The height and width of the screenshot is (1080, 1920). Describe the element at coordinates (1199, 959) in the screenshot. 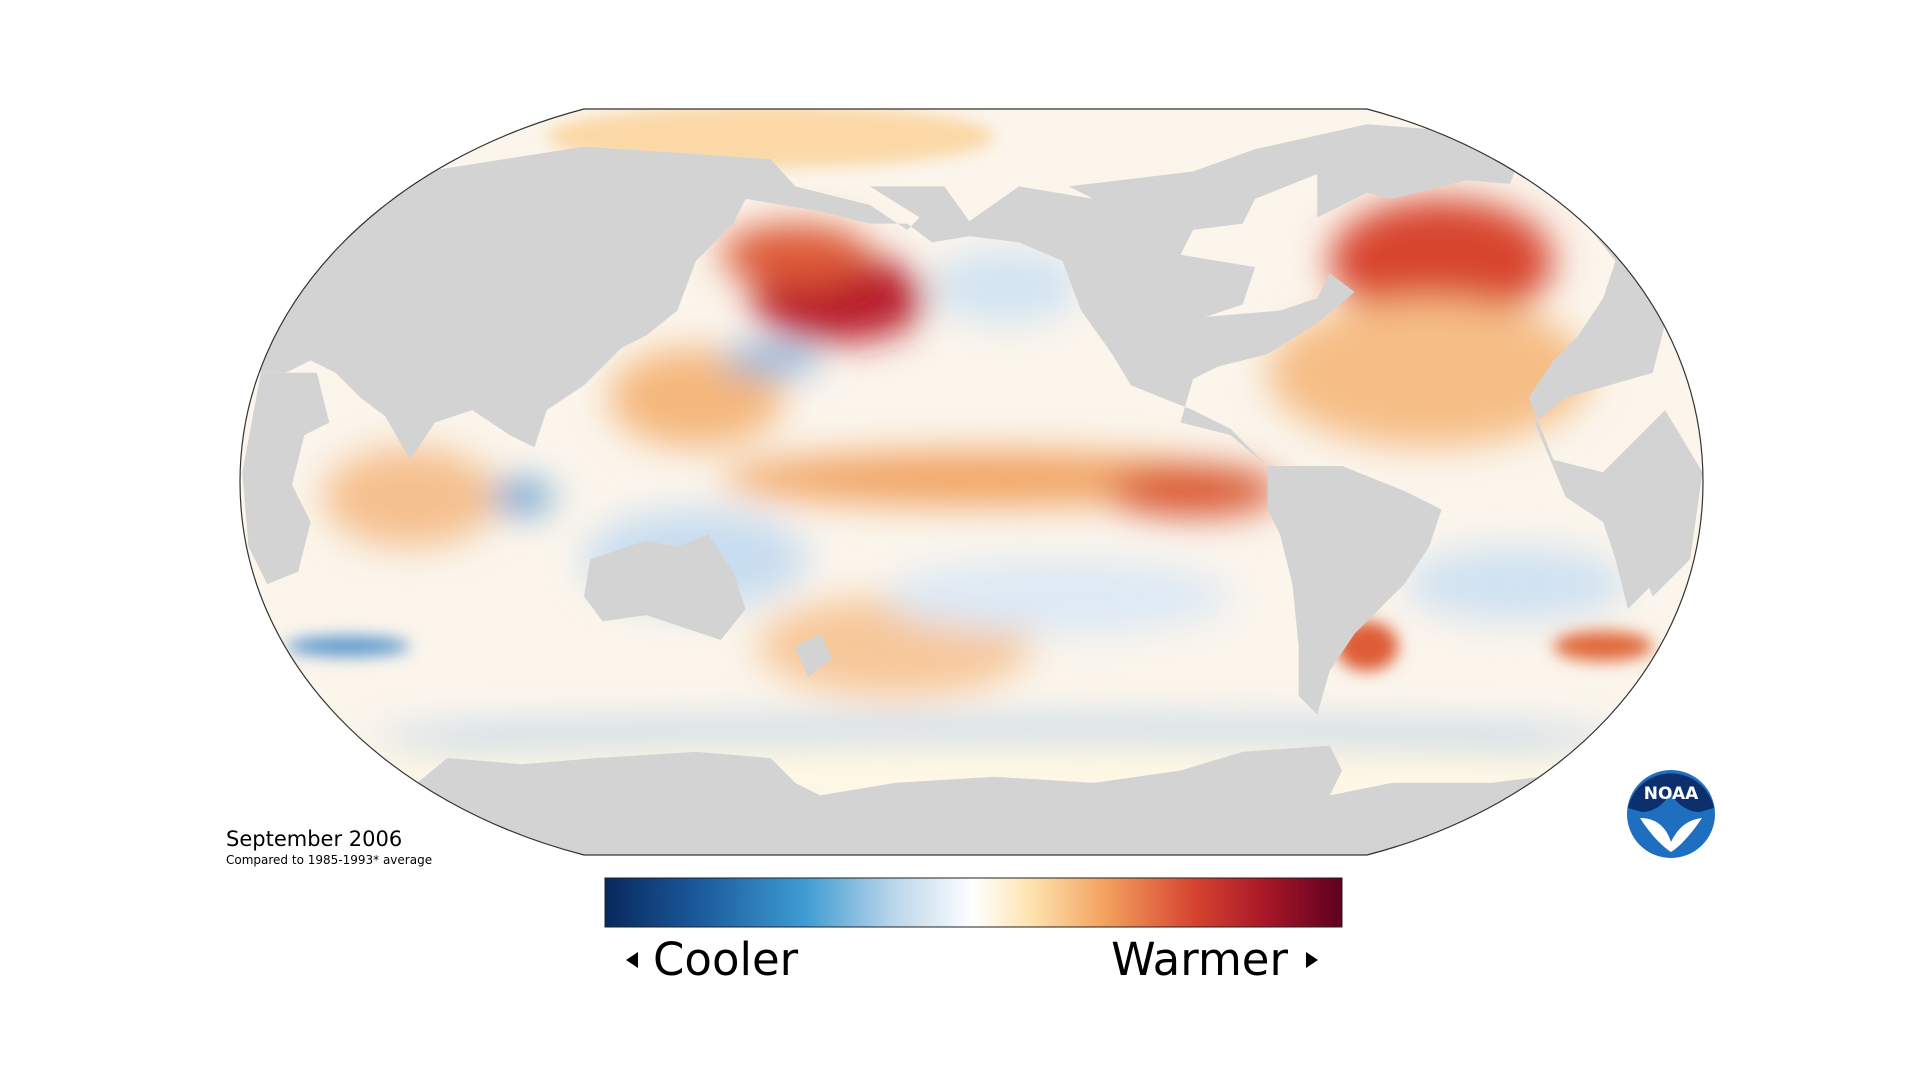

I see `legend-high-label: Warmer` at that location.